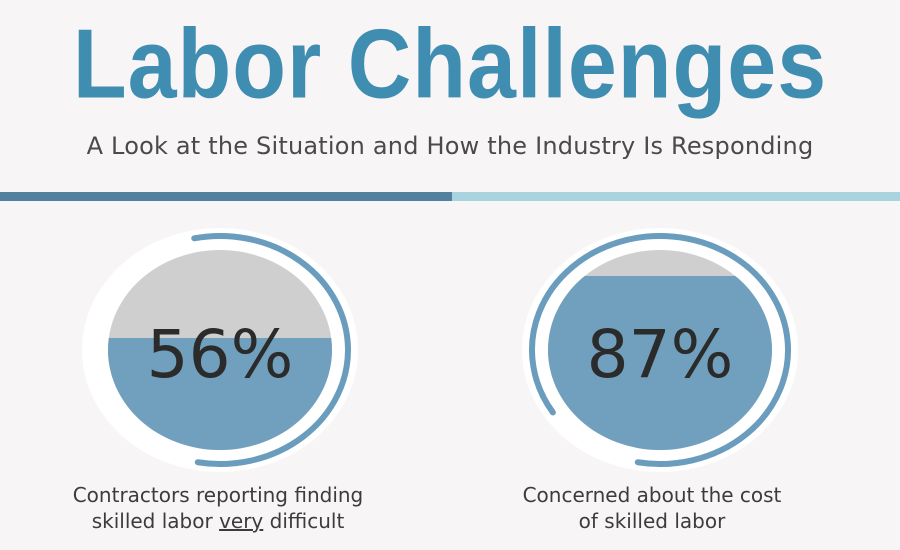 This screenshot has height=550, width=900. I want to click on divider-left, so click(226, 196).